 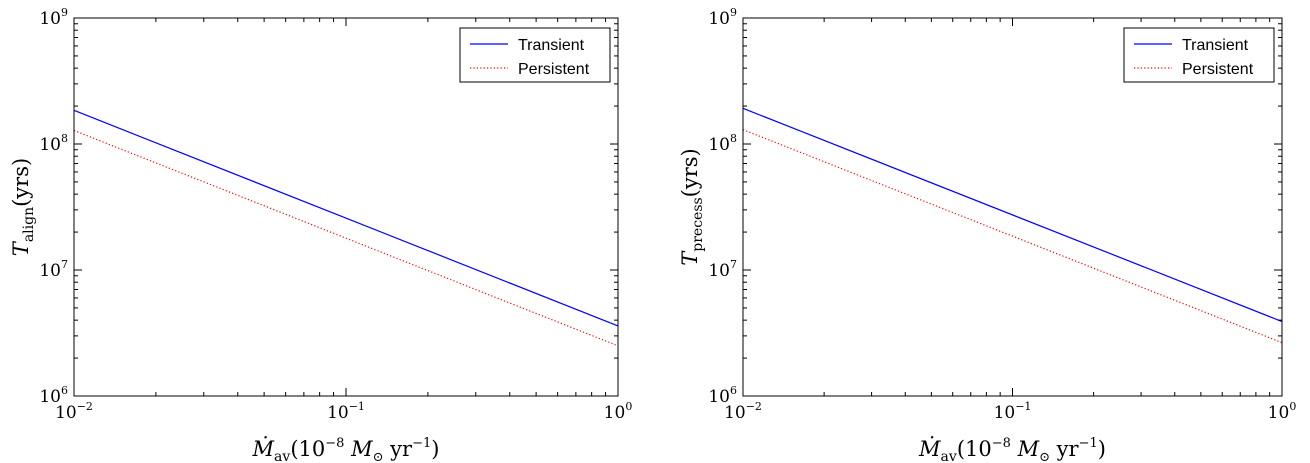 What do you see at coordinates (23, 207) in the screenshot?
I see `y-axis-label: Talign(yrs)` at bounding box center [23, 207].